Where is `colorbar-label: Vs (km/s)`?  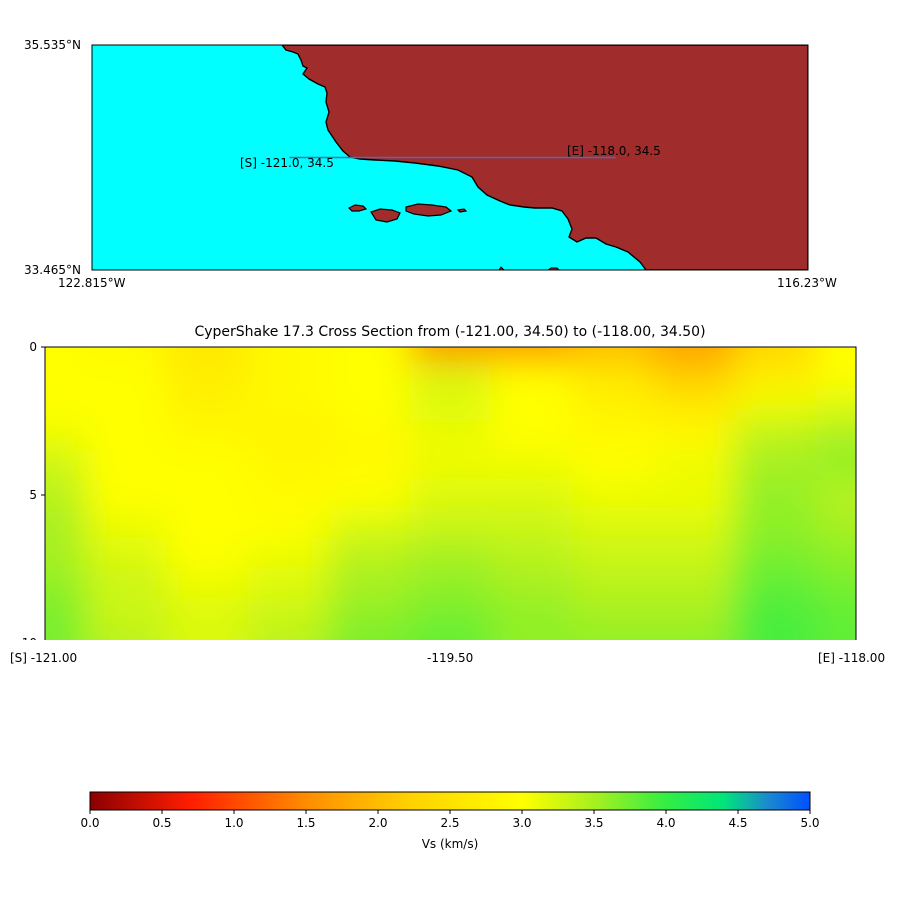
colorbar-label: Vs (km/s) is located at coordinates (450, 844).